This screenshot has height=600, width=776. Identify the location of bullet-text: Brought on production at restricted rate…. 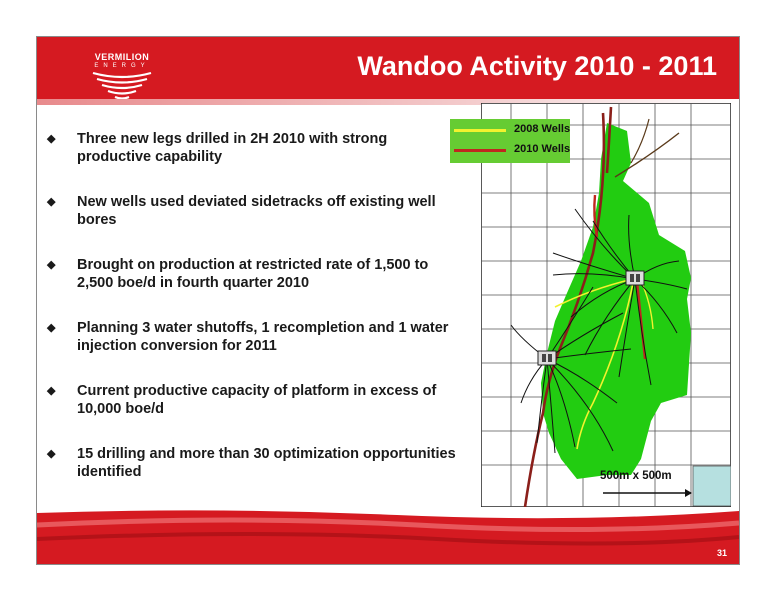
(253, 274).